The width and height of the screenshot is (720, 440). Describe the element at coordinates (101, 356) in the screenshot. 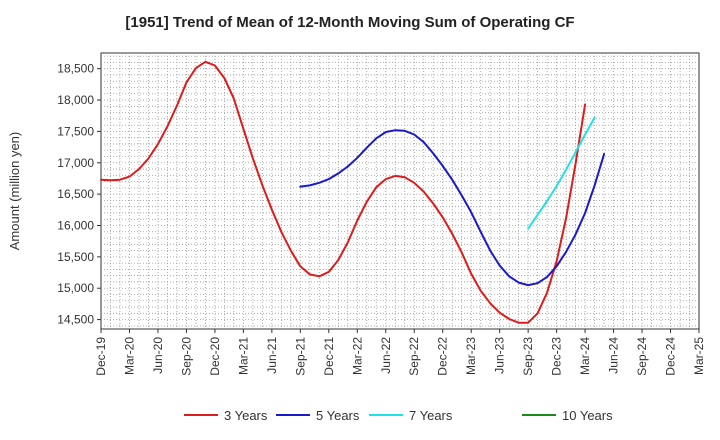

I see `x-tick-label: Dec-19` at that location.